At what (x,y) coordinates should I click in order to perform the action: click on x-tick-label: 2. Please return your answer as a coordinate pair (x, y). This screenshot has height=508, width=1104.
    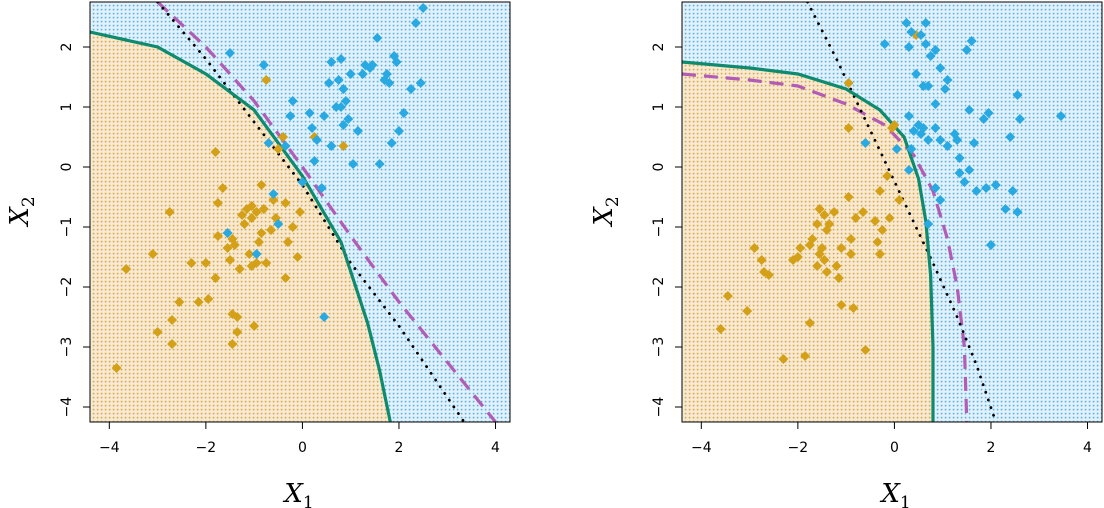
    Looking at the image, I should click on (399, 448).